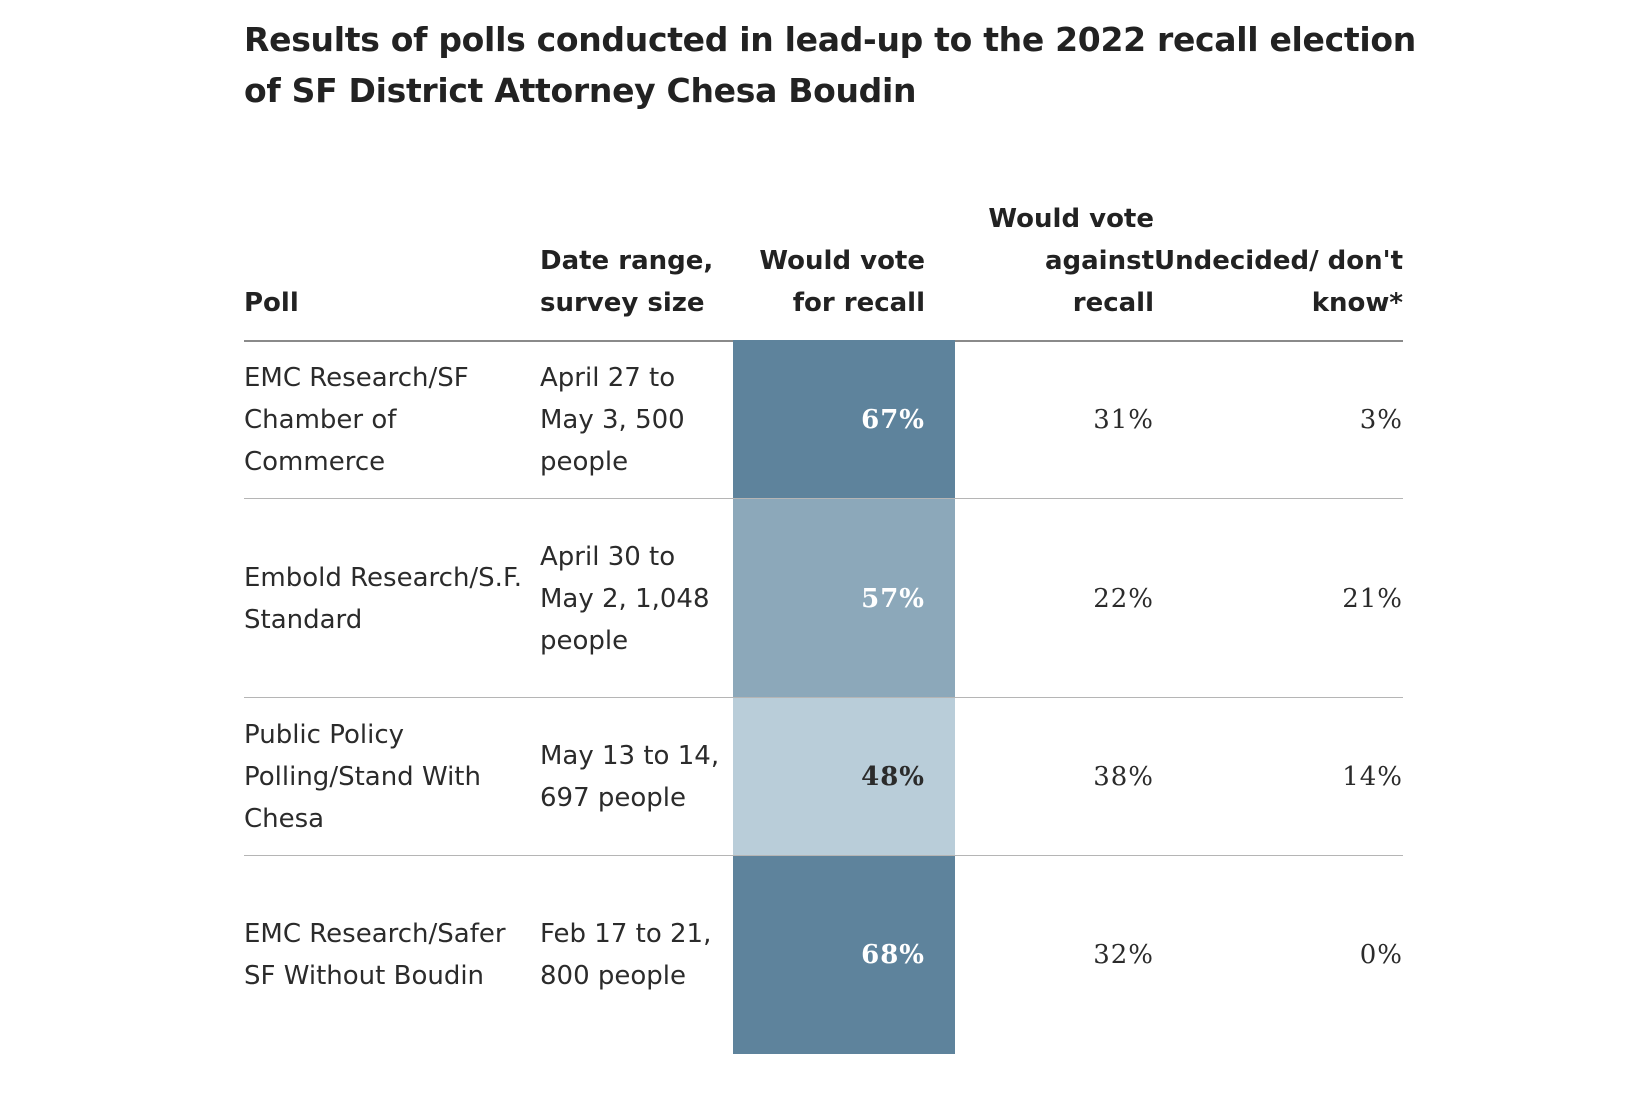 The image size is (1642, 1095). Describe the element at coordinates (1071, 261) in the screenshot. I see `header-against-recall: Would vote against recall` at that location.